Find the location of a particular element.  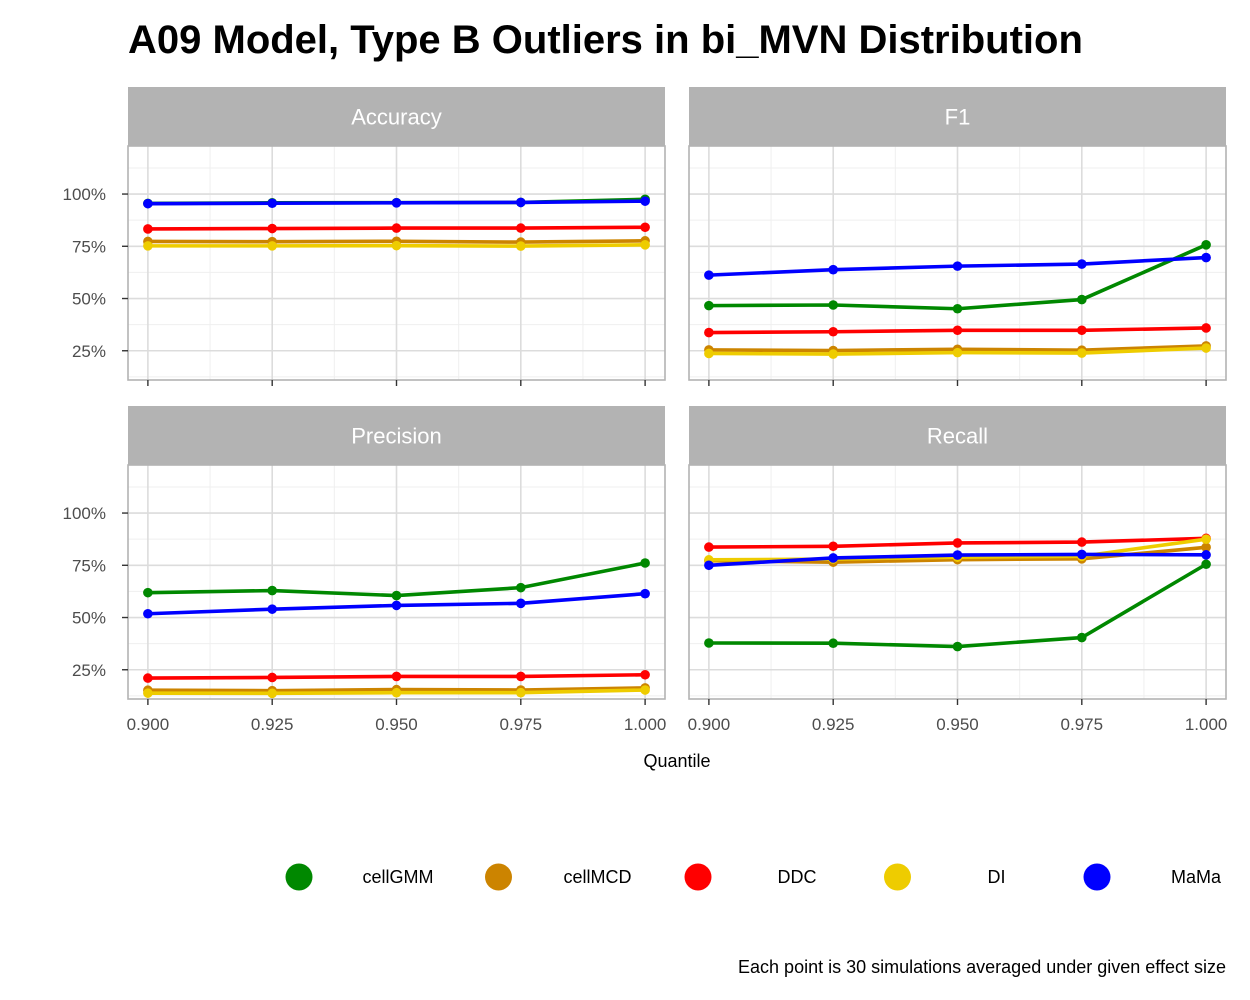

legend: cellGMM cellMCD DDC DI MaMa is located at coordinates (753, 877).